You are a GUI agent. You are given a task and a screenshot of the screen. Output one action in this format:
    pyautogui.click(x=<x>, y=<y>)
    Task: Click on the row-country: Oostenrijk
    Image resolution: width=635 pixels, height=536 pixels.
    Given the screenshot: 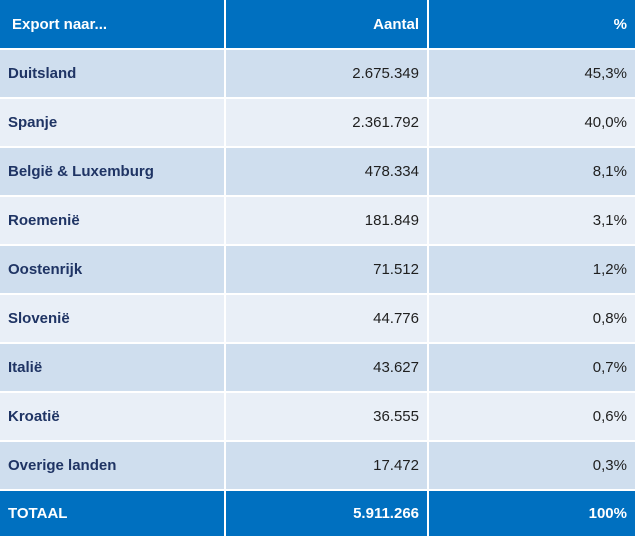 What is the action you would take?
    pyautogui.click(x=113, y=270)
    